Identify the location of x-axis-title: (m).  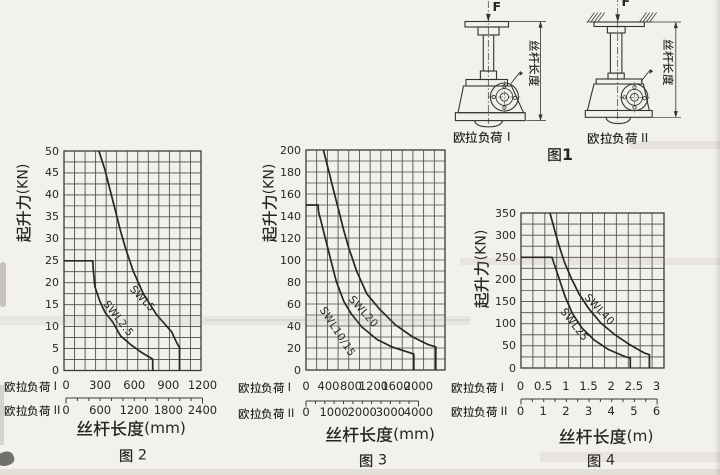
(606, 438).